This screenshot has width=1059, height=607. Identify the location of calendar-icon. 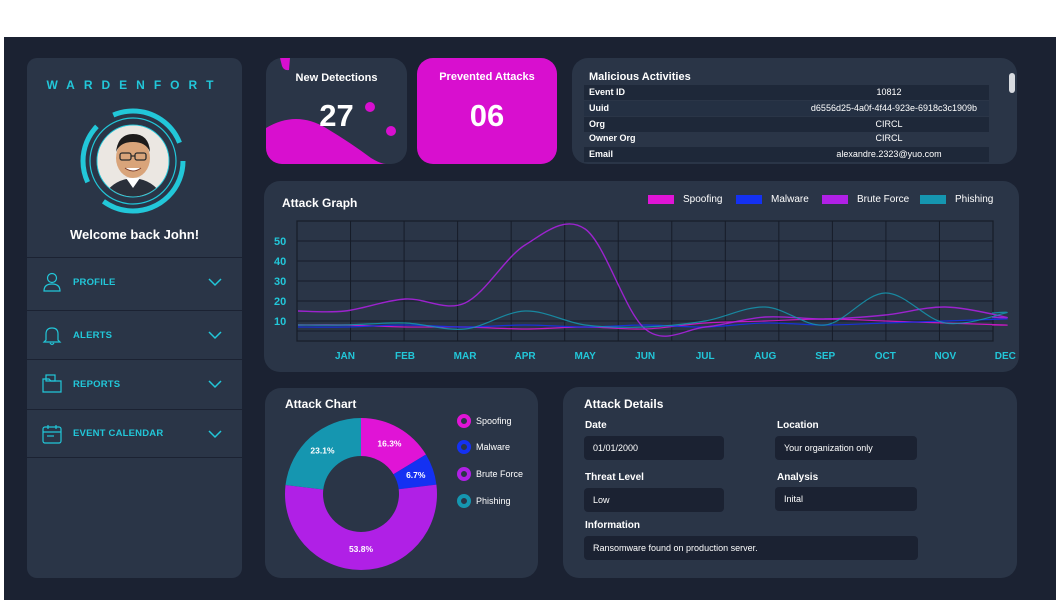
(52, 434).